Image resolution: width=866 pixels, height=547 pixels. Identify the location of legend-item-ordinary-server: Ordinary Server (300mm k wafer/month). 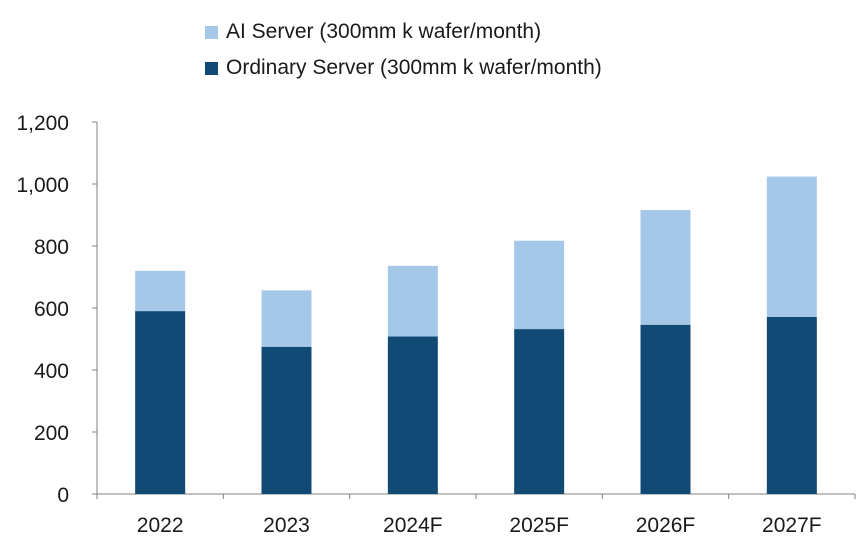
(403, 68).